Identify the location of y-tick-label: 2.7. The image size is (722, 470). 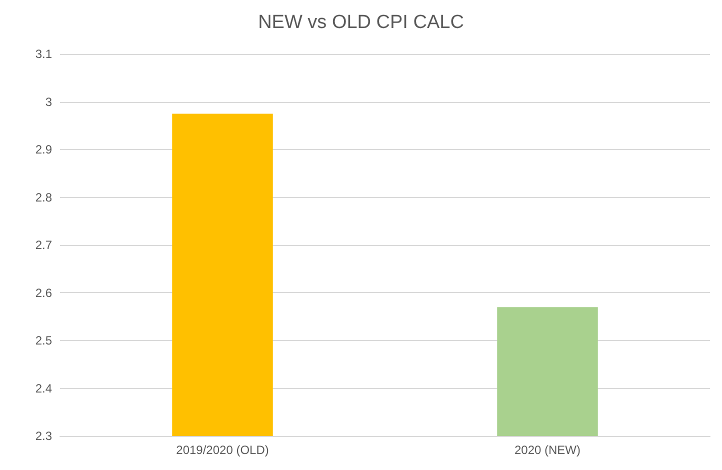
(43, 245).